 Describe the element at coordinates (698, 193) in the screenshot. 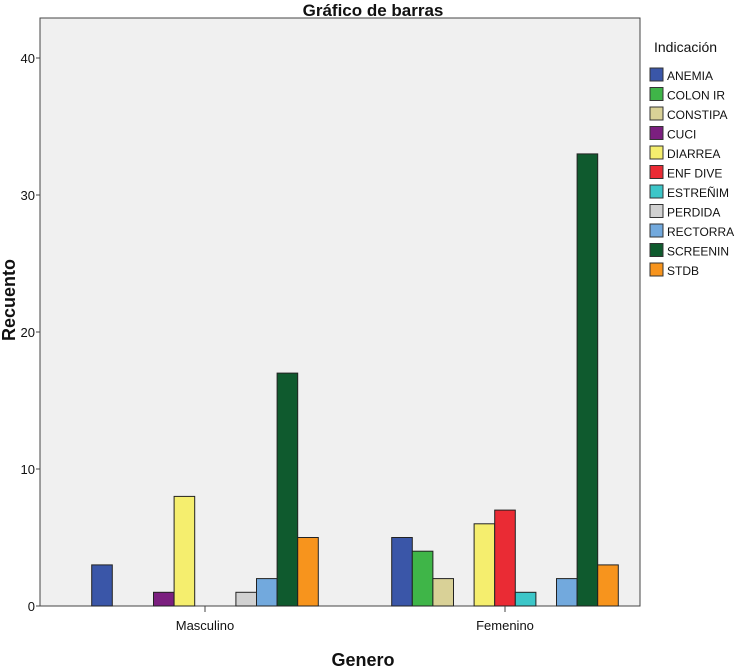

I see `legend-label: ESTREÑIM` at that location.